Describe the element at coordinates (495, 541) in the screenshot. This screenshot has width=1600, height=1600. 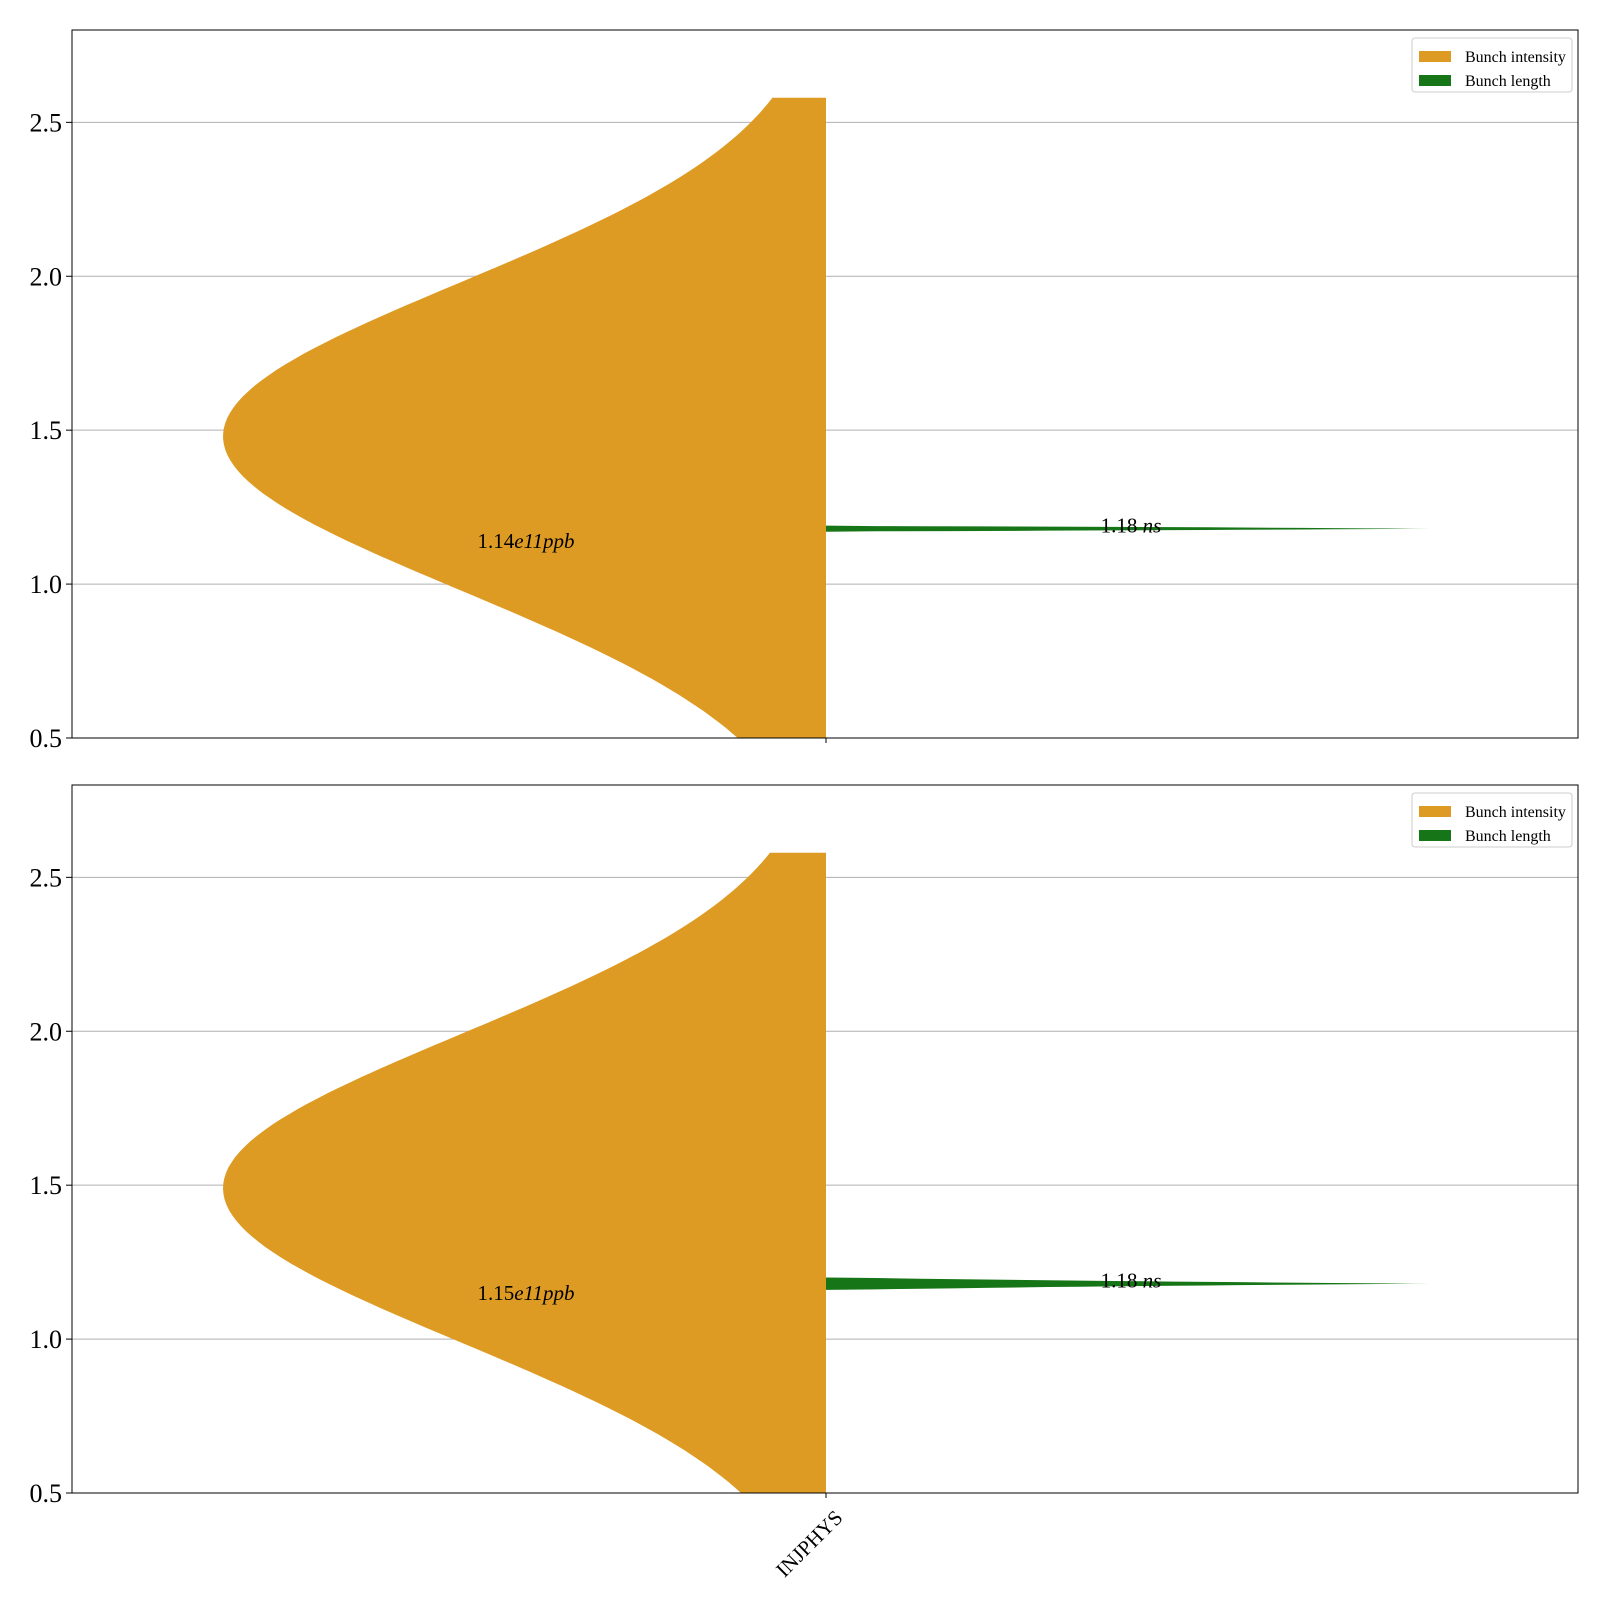
I see `annotation-value: 1.14` at that location.